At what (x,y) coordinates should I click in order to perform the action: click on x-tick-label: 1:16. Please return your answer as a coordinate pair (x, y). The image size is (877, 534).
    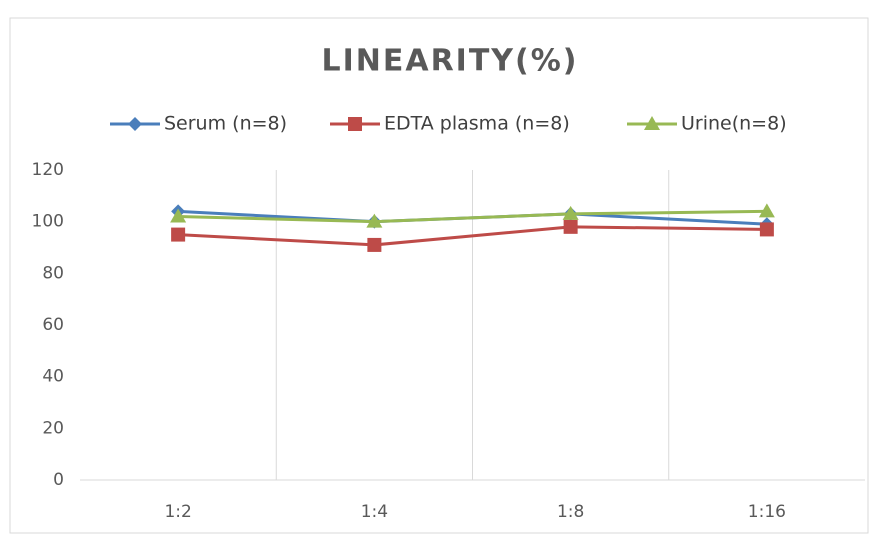
    Looking at the image, I should click on (767, 512).